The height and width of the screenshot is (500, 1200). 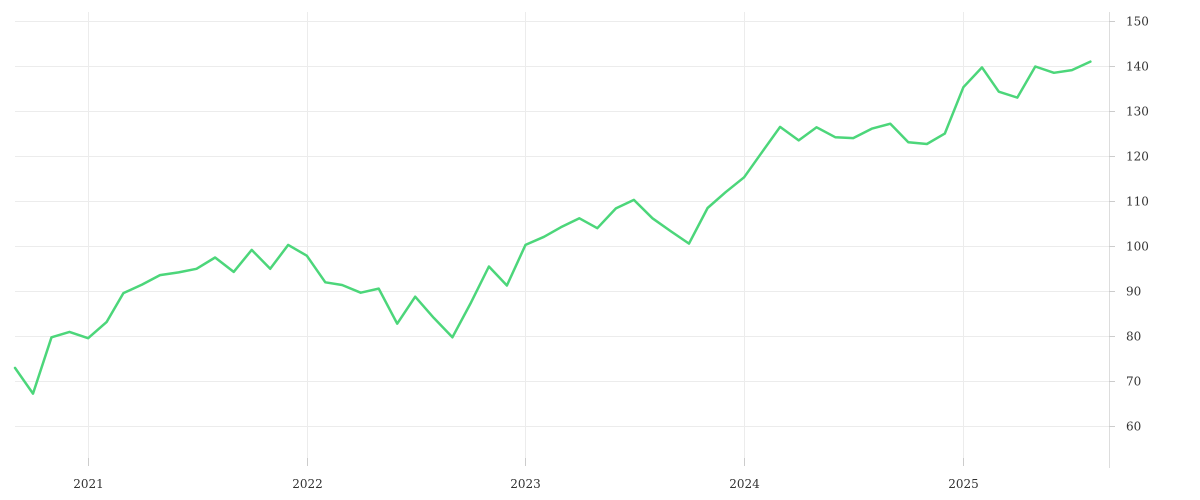 I want to click on y-tick-label: 150, so click(x=1137, y=22).